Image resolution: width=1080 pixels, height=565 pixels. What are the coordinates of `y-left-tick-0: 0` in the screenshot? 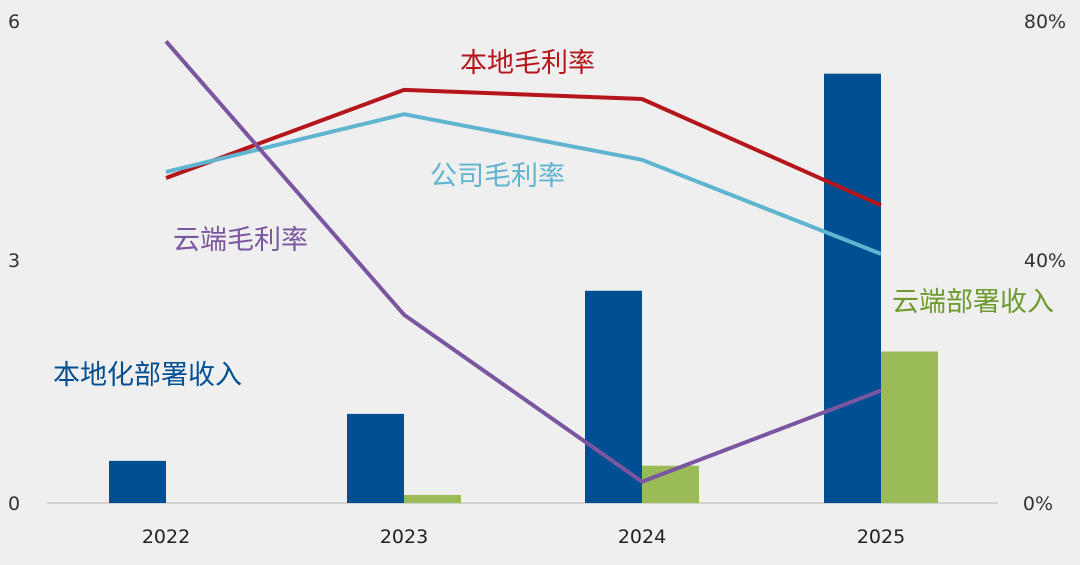 It's located at (14, 504).